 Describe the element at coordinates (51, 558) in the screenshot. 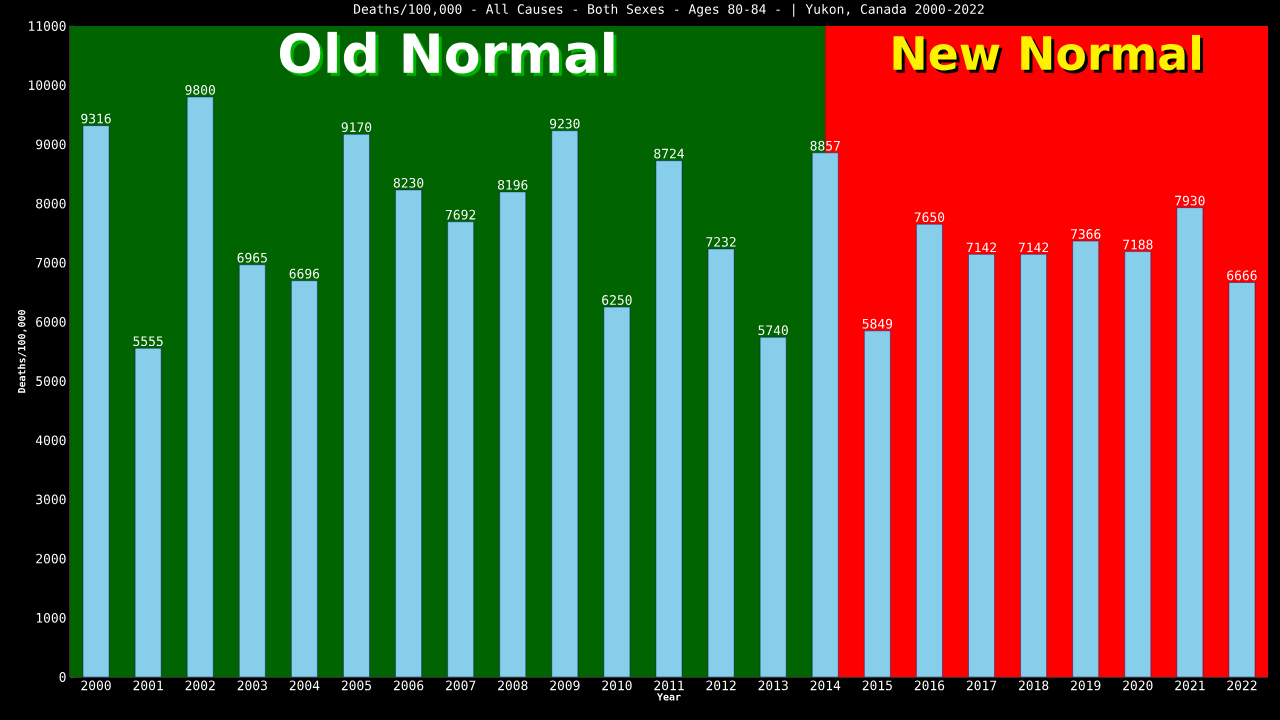

I see `y-tick-label: 2000` at that location.